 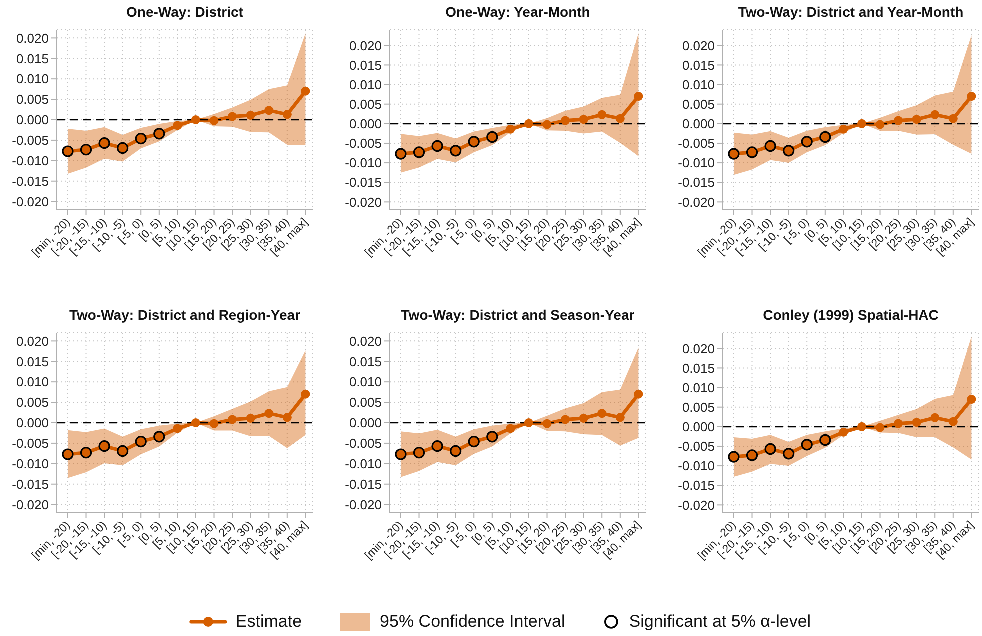 What do you see at coordinates (473, 622) in the screenshot?
I see `text: 95% Confidence Interval` at bounding box center [473, 622].